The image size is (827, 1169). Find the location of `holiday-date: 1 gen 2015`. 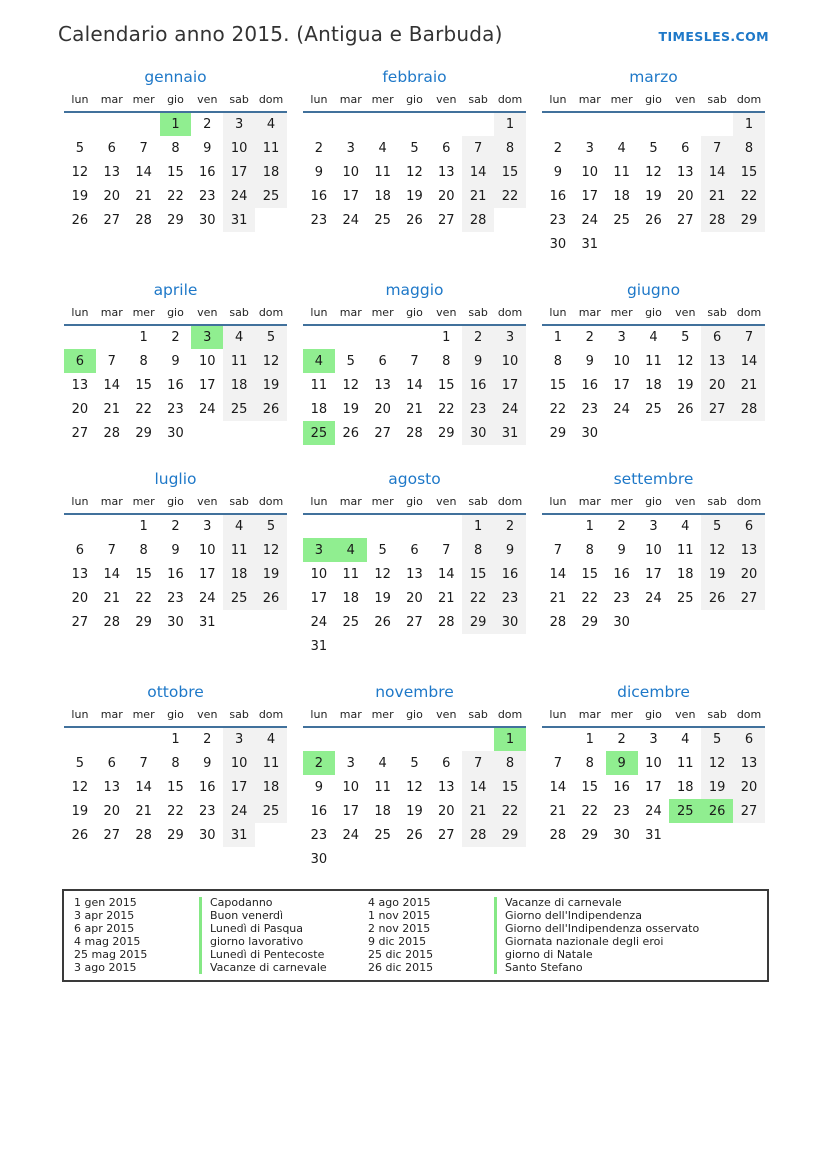

holiday-date: 1 gen 2015 is located at coordinates (105, 902).